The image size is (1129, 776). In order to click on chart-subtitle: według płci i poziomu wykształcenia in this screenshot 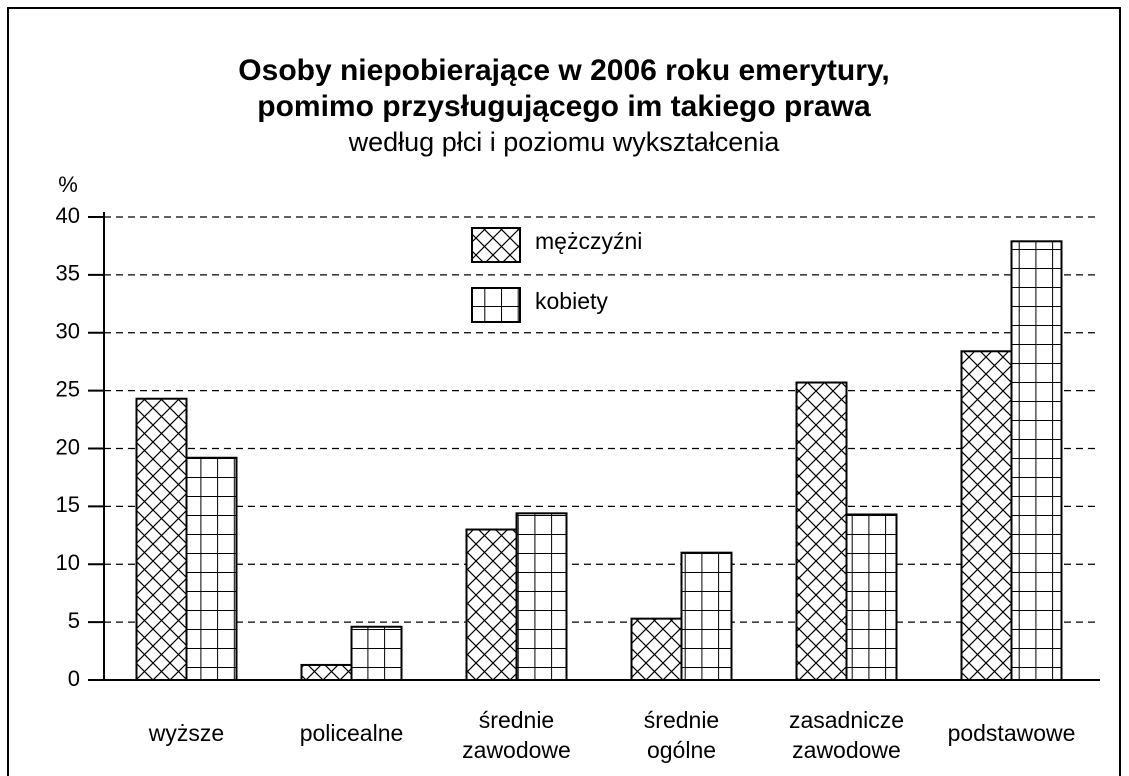, I will do `click(564, 142)`.